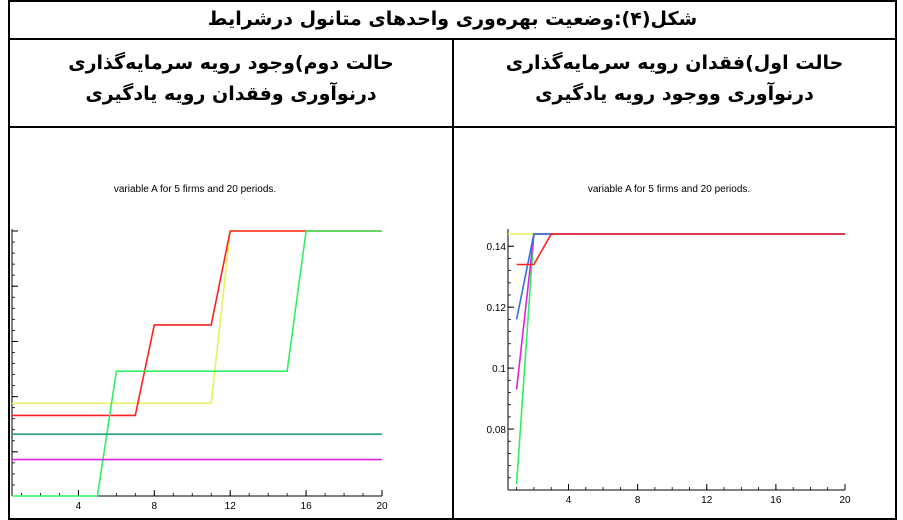 This screenshot has width=903, height=520. Describe the element at coordinates (497, 247) in the screenshot. I see `right-y-tick-label: 0.14` at that location.